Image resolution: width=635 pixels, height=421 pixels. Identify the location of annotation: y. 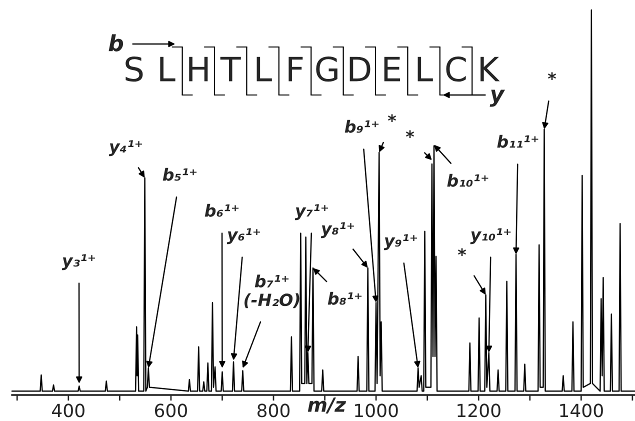
(498, 98).